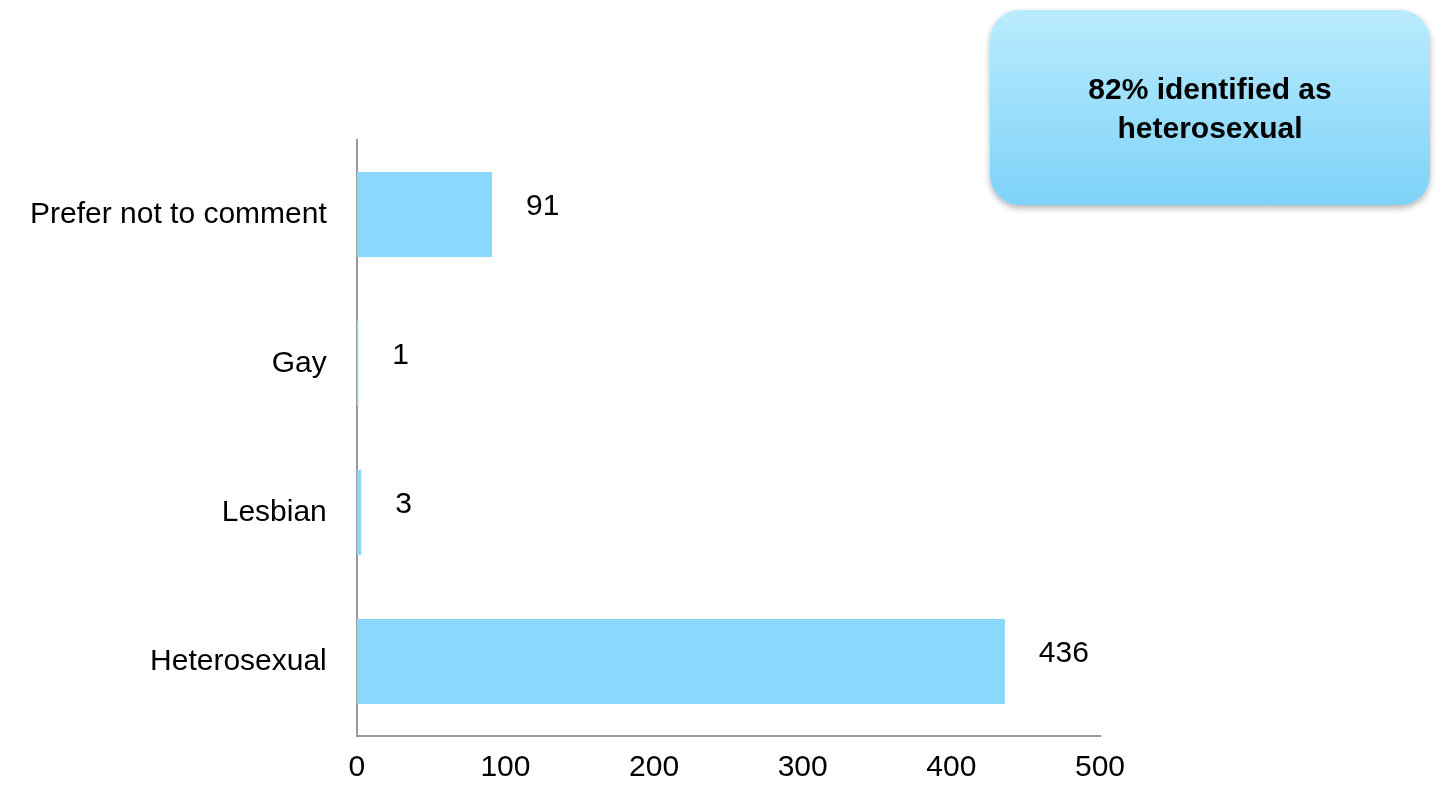 This screenshot has height=807, width=1448. I want to click on x-tick-label: 500, so click(1100, 766).